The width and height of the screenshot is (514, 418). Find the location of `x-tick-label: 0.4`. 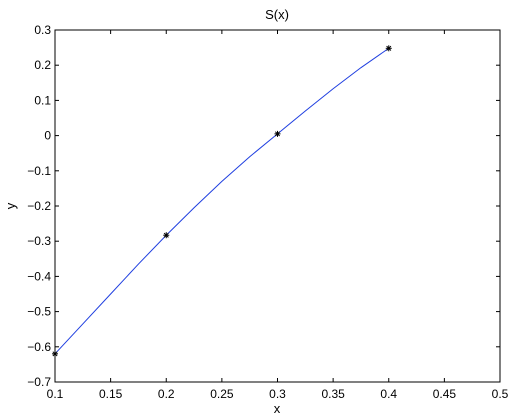

x-tick-label: 0.4 is located at coordinates (388, 394).